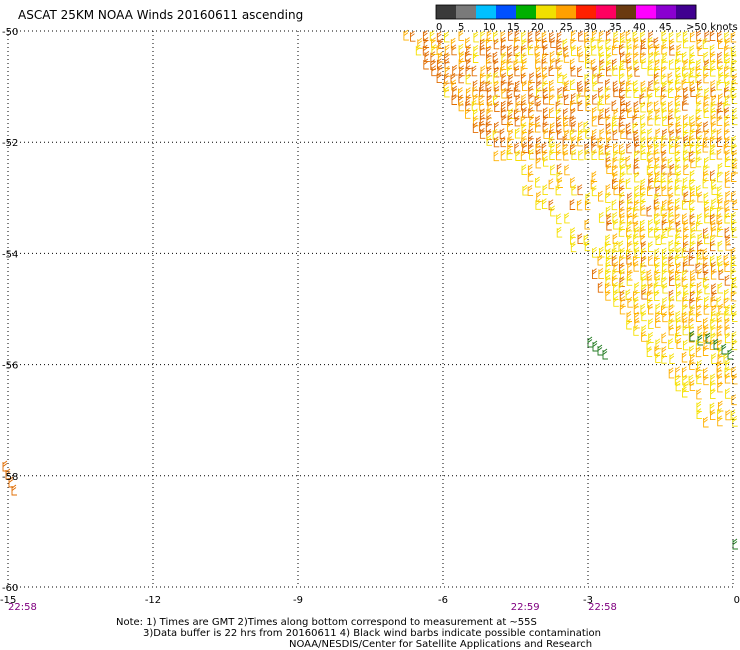  I want to click on lat-tick-label: -52, so click(10, 143).